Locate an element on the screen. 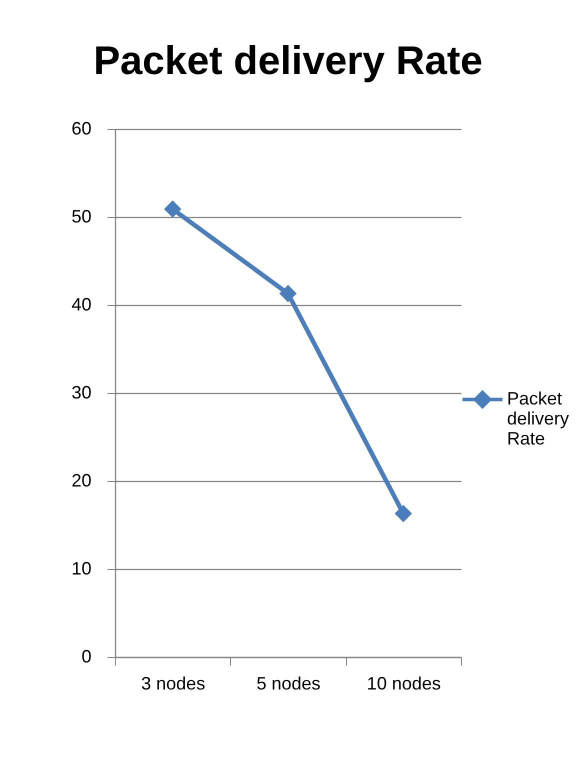 The width and height of the screenshot is (587, 767). x-tick-label: 10 nodes is located at coordinates (403, 684).